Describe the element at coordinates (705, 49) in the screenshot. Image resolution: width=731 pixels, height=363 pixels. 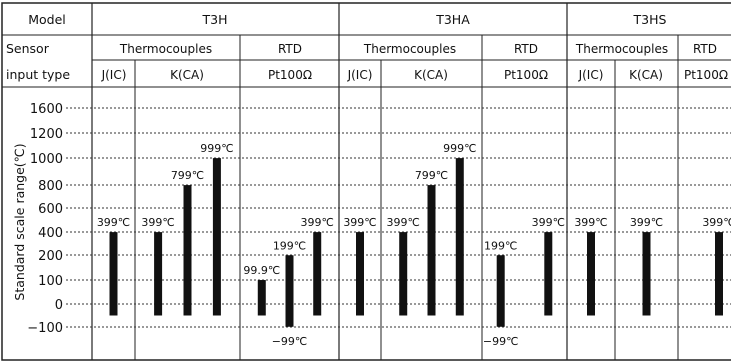
I see `group-t3hs-rtd: RTD` at that location.